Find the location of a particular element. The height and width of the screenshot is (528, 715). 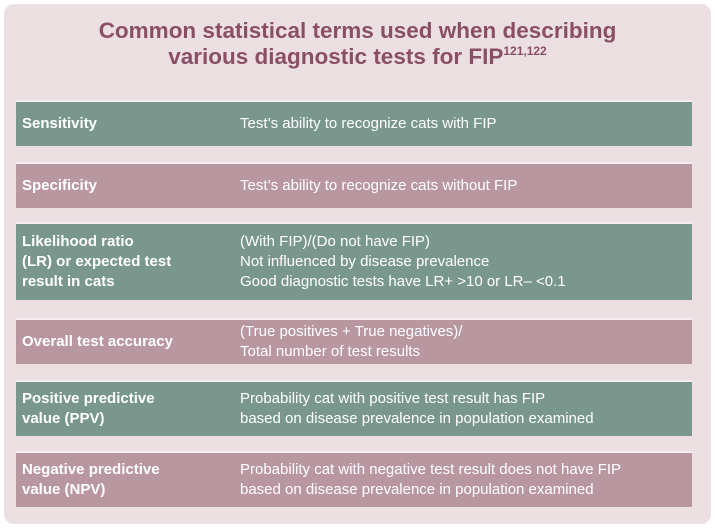

definition-line: (With FIP)/(Do not have FIP) is located at coordinates (335, 241).